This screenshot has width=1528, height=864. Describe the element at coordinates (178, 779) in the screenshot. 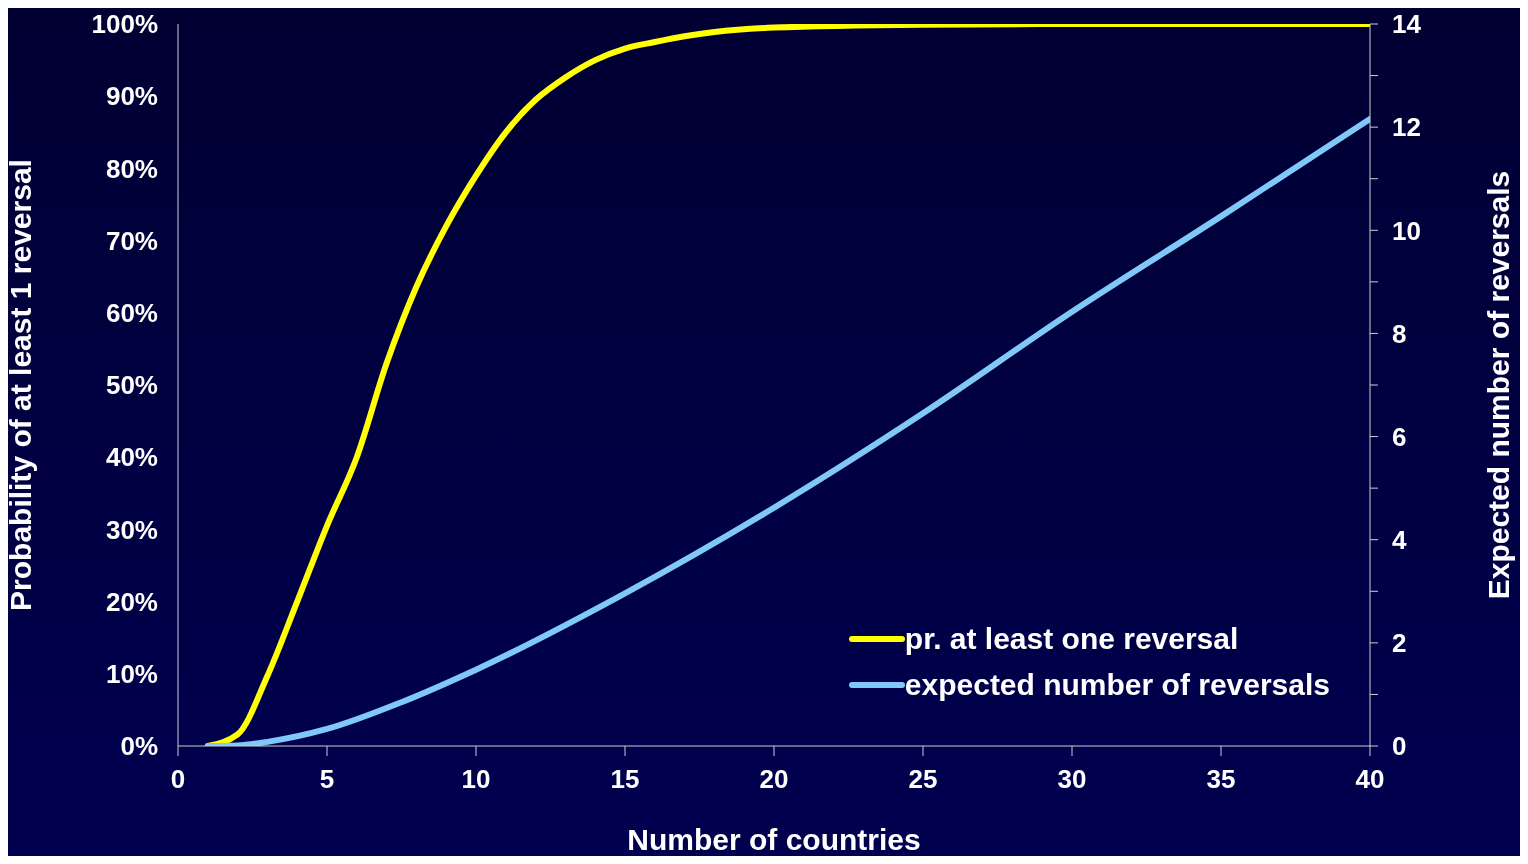

I see `x-tick-label: 0` at that location.